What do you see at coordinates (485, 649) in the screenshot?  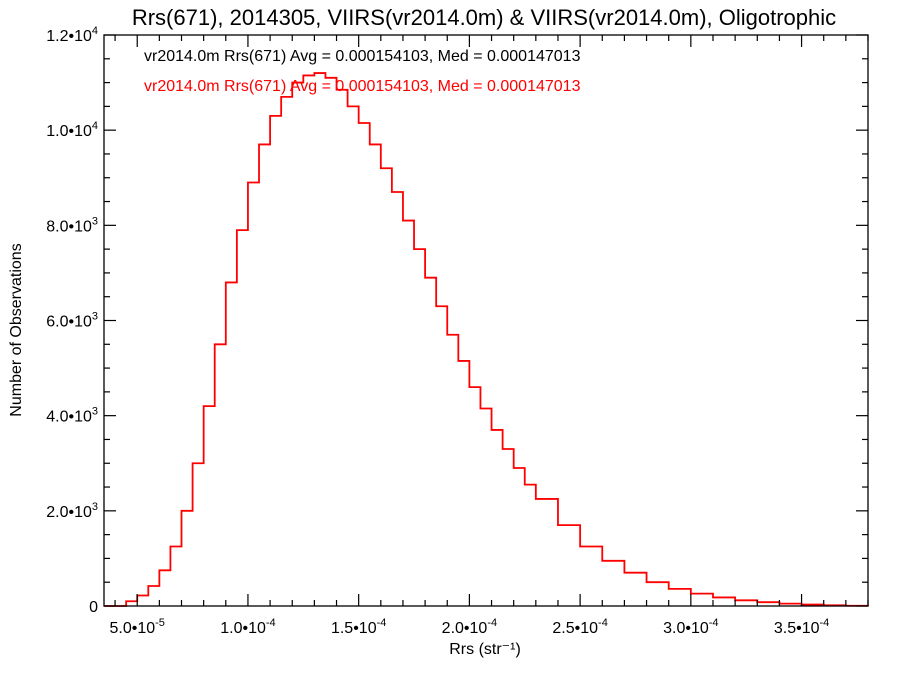 I see `x-axis-label: Rrs (str⁻¹)` at bounding box center [485, 649].